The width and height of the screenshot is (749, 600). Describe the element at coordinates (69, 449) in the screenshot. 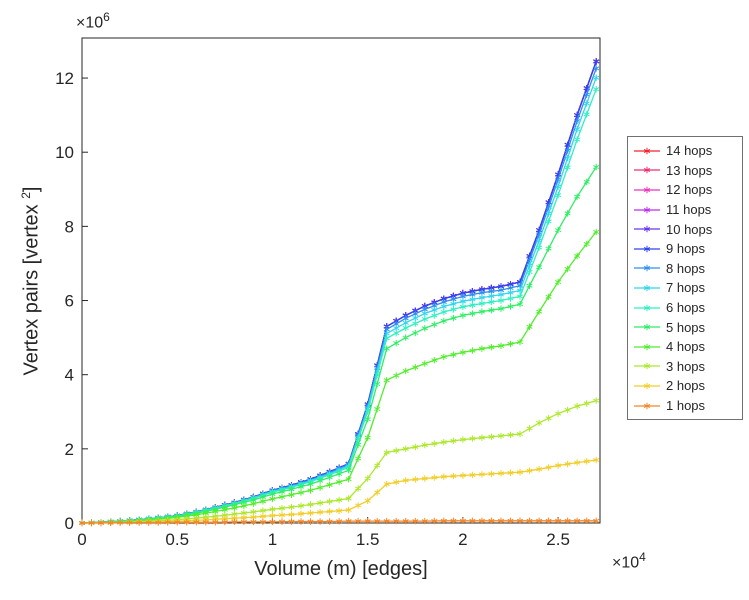

I see `y-tick-label: 2` at that location.